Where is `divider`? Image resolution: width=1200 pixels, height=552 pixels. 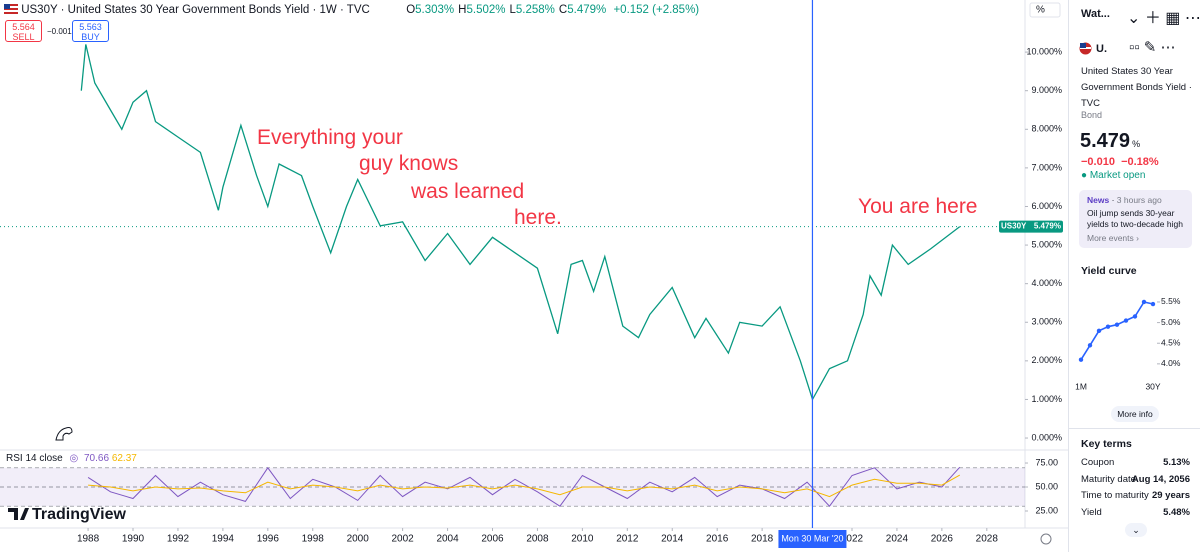 divider is located at coordinates (1134, 428).